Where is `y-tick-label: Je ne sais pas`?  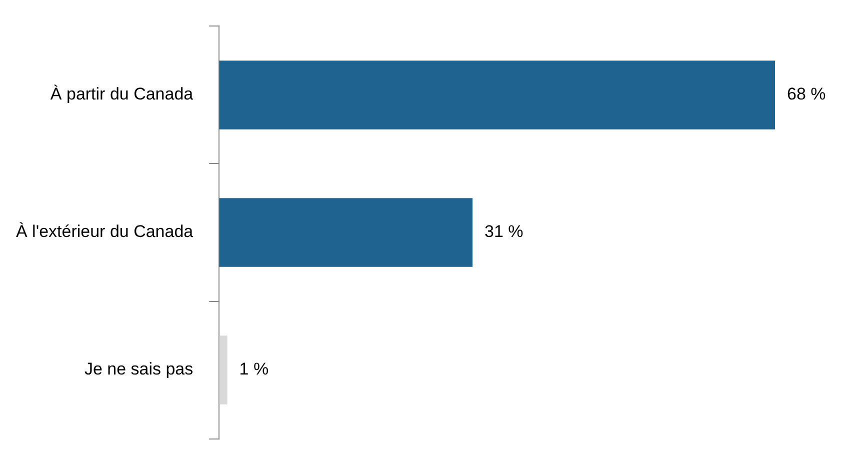
y-tick-label: Je ne sais pas is located at coordinates (139, 369).